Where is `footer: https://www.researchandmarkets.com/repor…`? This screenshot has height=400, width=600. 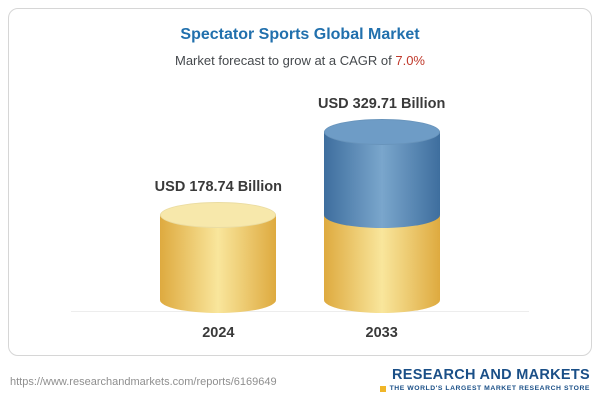
footer: https://www.researchandmarkets.com/repor… is located at coordinates (300, 379).